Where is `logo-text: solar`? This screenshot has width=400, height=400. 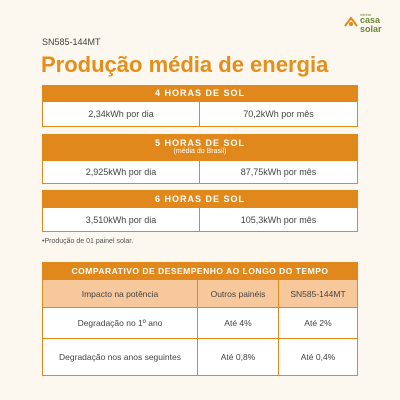 logo-text: solar is located at coordinates (371, 29).